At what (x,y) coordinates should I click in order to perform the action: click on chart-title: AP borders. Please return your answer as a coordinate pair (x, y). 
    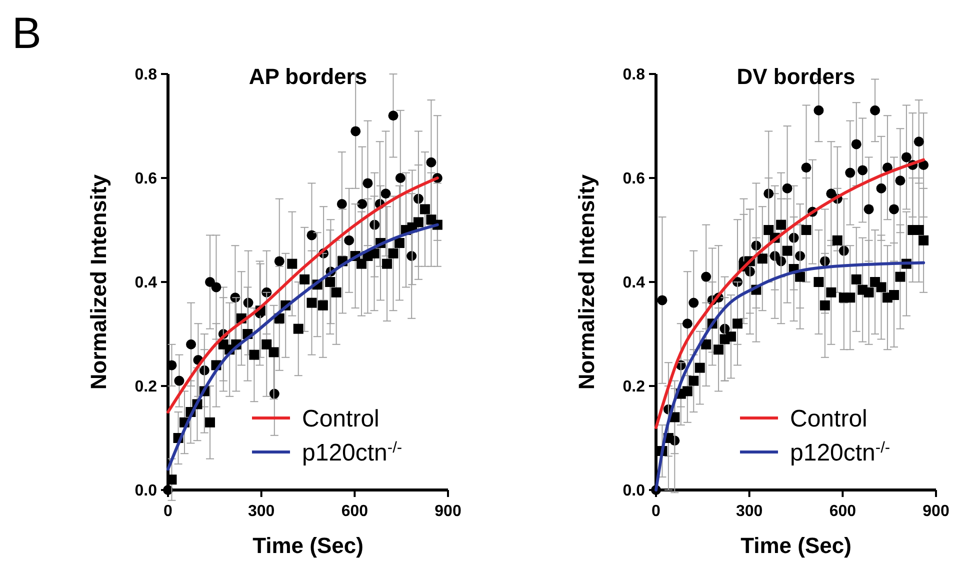
    Looking at the image, I should click on (308, 76).